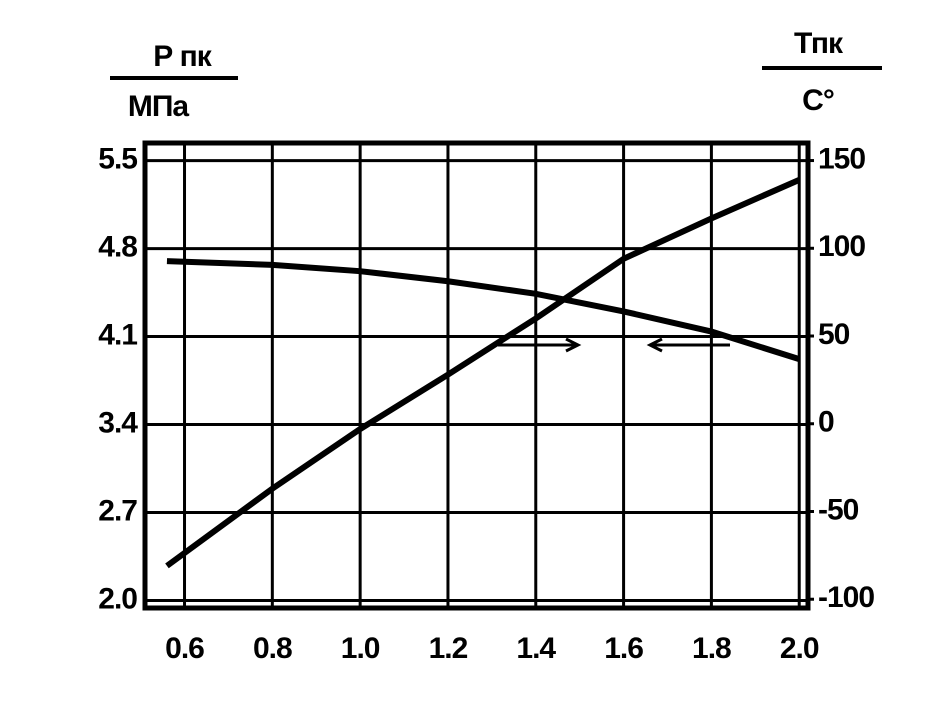  I want to click on y-tick-label: 5.5, so click(117, 159).